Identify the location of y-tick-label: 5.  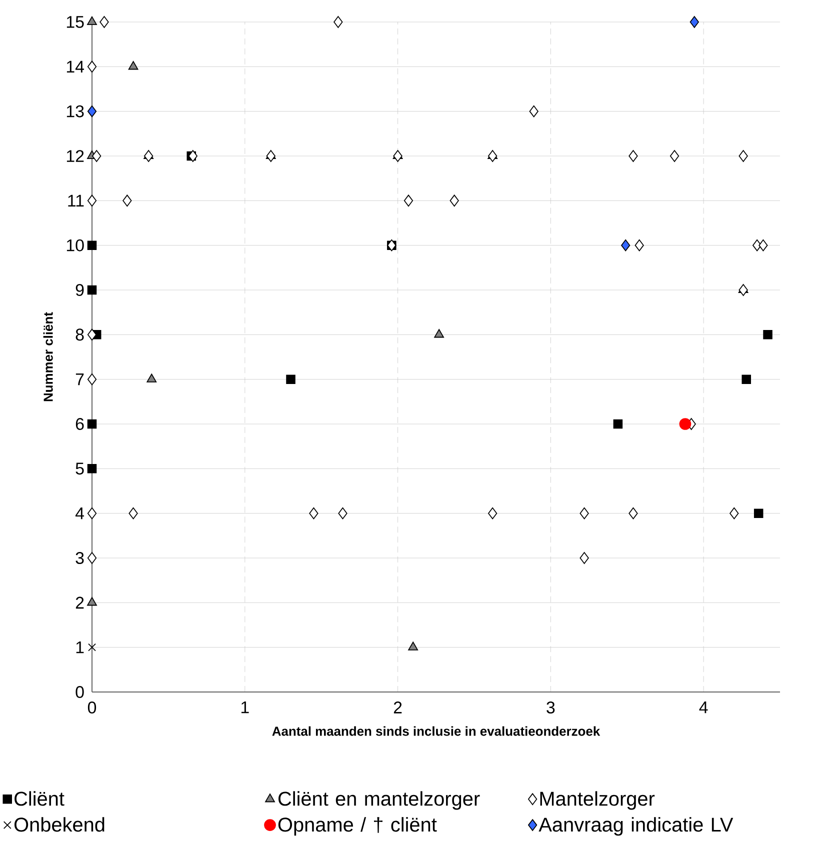
(80, 468).